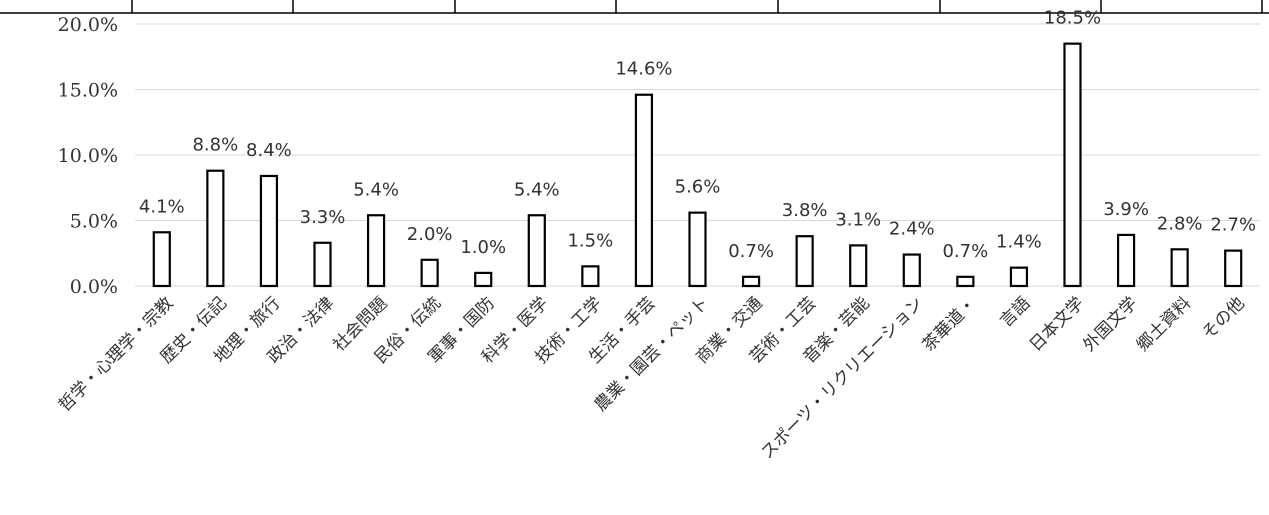 This screenshot has height=515, width=1269. What do you see at coordinates (912, 229) in the screenshot?
I see `data-label: 2.4%` at bounding box center [912, 229].